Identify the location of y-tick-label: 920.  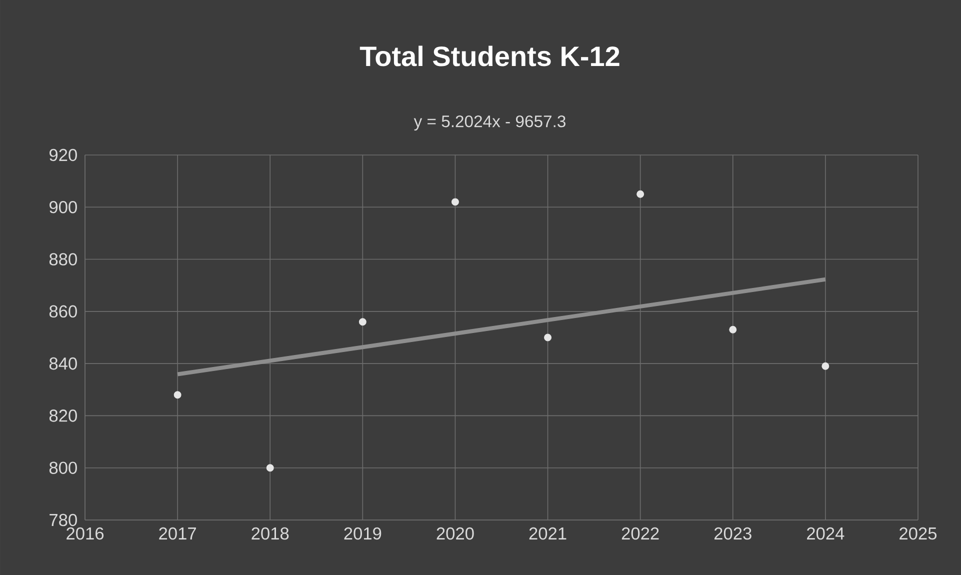
(63, 155).